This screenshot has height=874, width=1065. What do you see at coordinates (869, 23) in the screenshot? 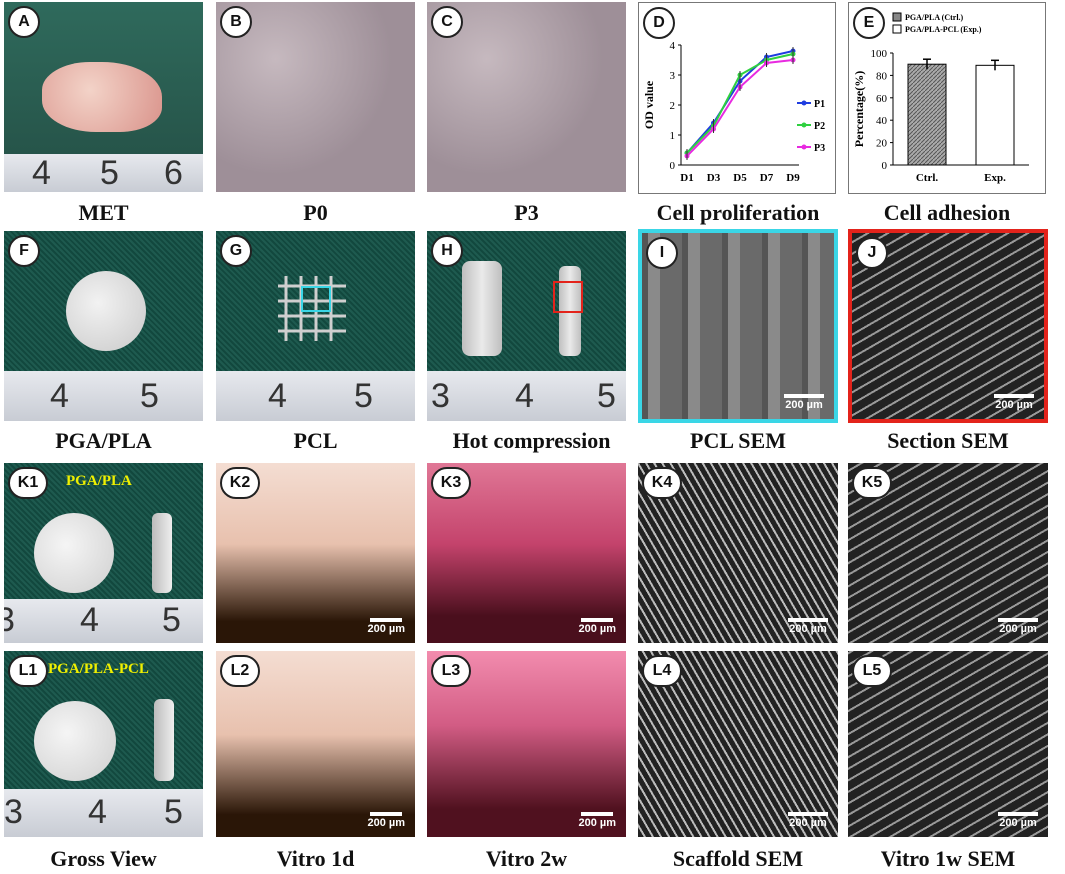
I see `panel-letter: E` at bounding box center [869, 23].